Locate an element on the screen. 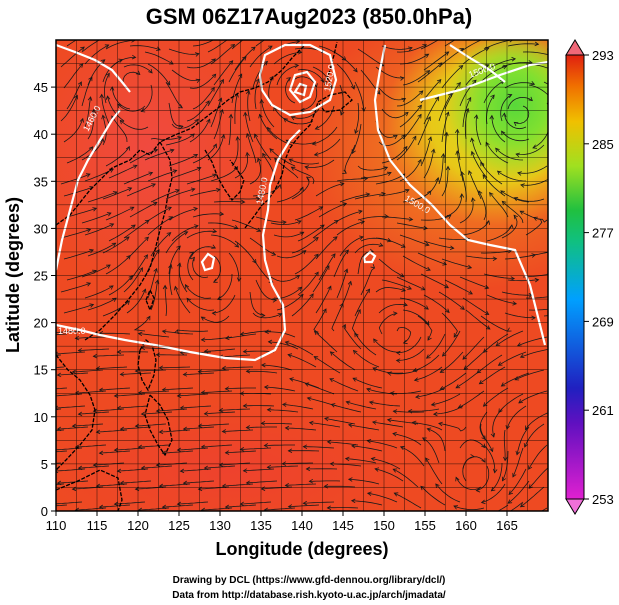 This screenshot has width=619, height=605. coastline-philippines-south is located at coordinates (158, 425).